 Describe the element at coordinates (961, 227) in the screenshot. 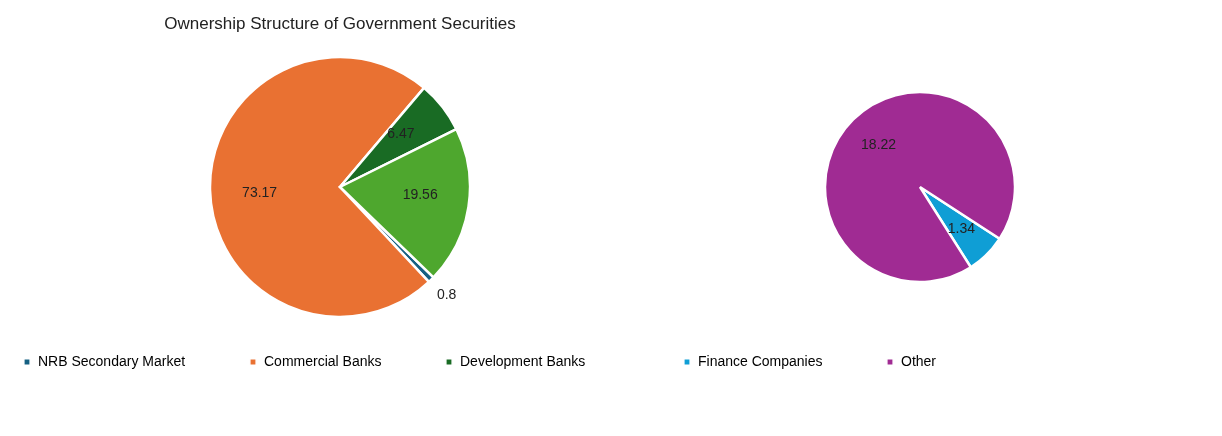

I see `data-label: 1.34` at that location.